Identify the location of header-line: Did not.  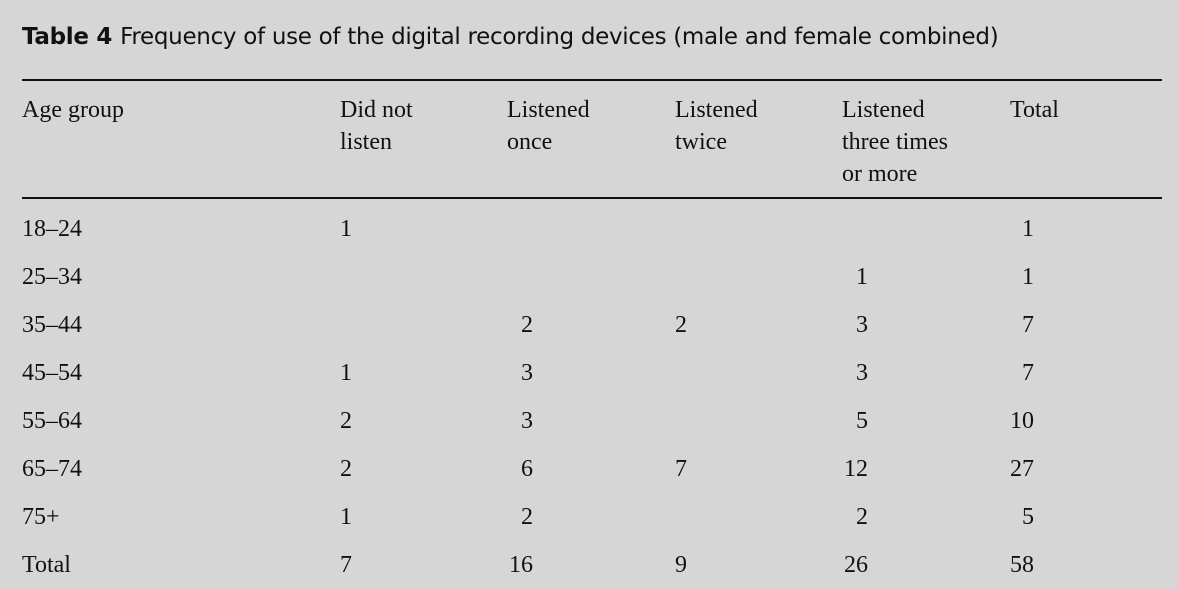
(376, 110).